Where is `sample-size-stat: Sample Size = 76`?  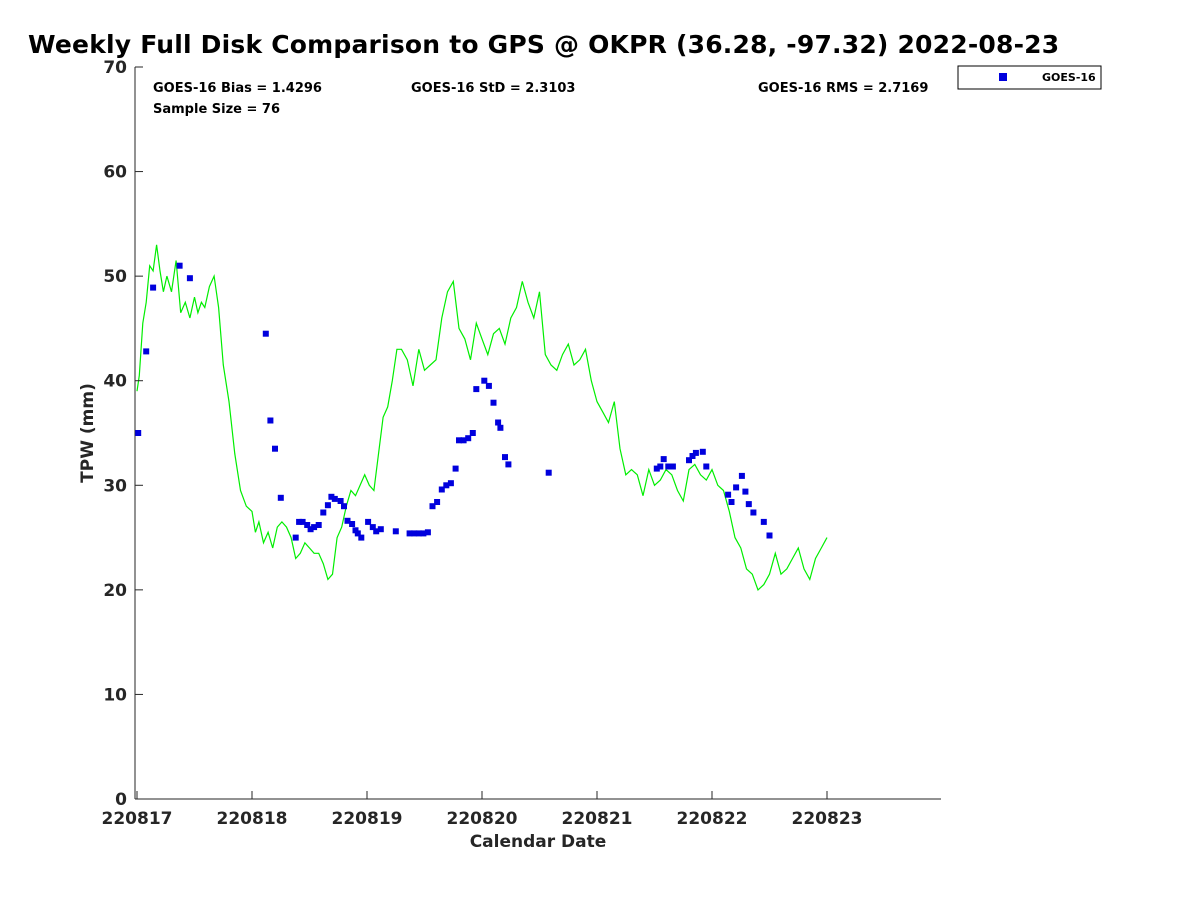
sample-size-stat: Sample Size = 76 is located at coordinates (216, 109).